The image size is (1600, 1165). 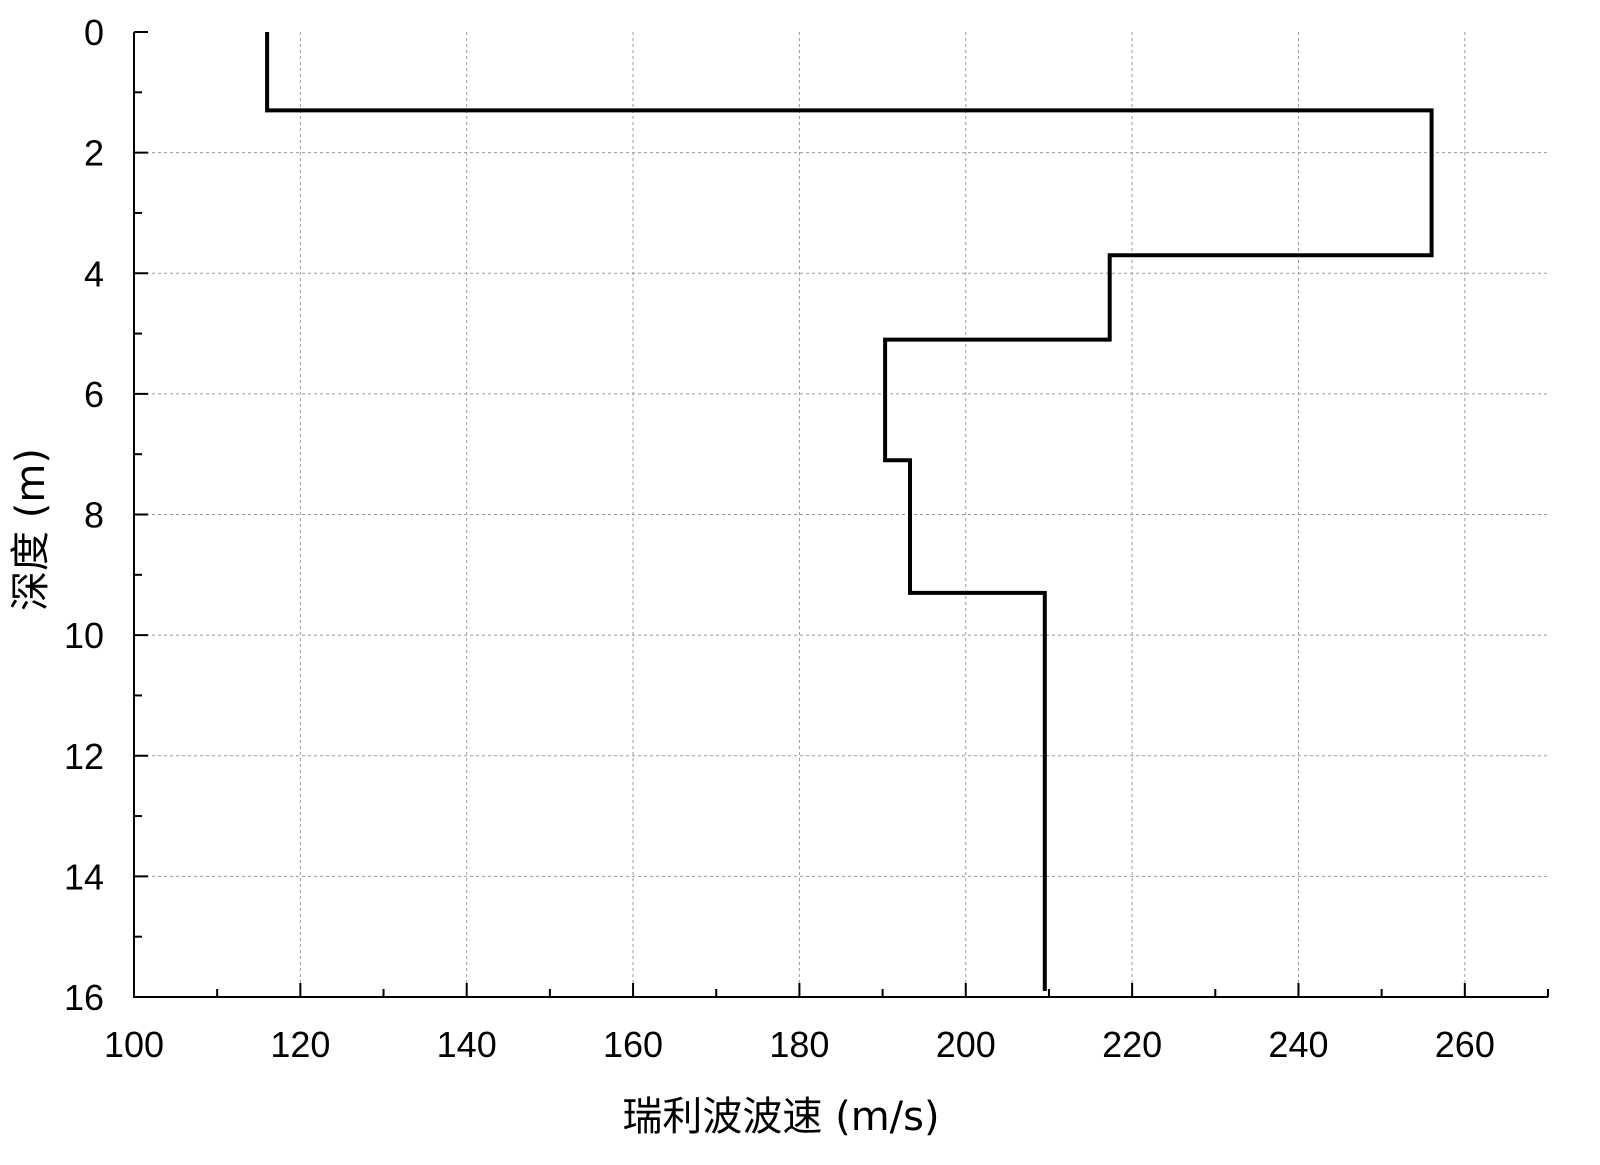 I want to click on y-tick-label: 0, so click(x=94, y=32).